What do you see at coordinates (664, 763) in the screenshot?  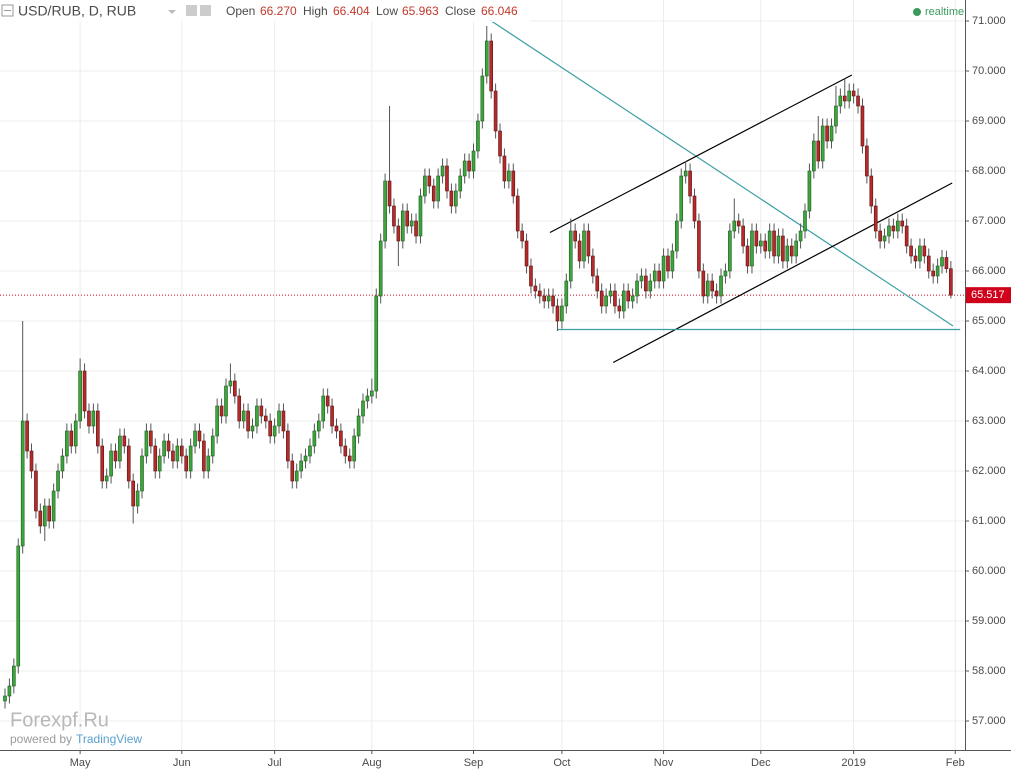 I see `x-tick-label: Nov` at bounding box center [664, 763].